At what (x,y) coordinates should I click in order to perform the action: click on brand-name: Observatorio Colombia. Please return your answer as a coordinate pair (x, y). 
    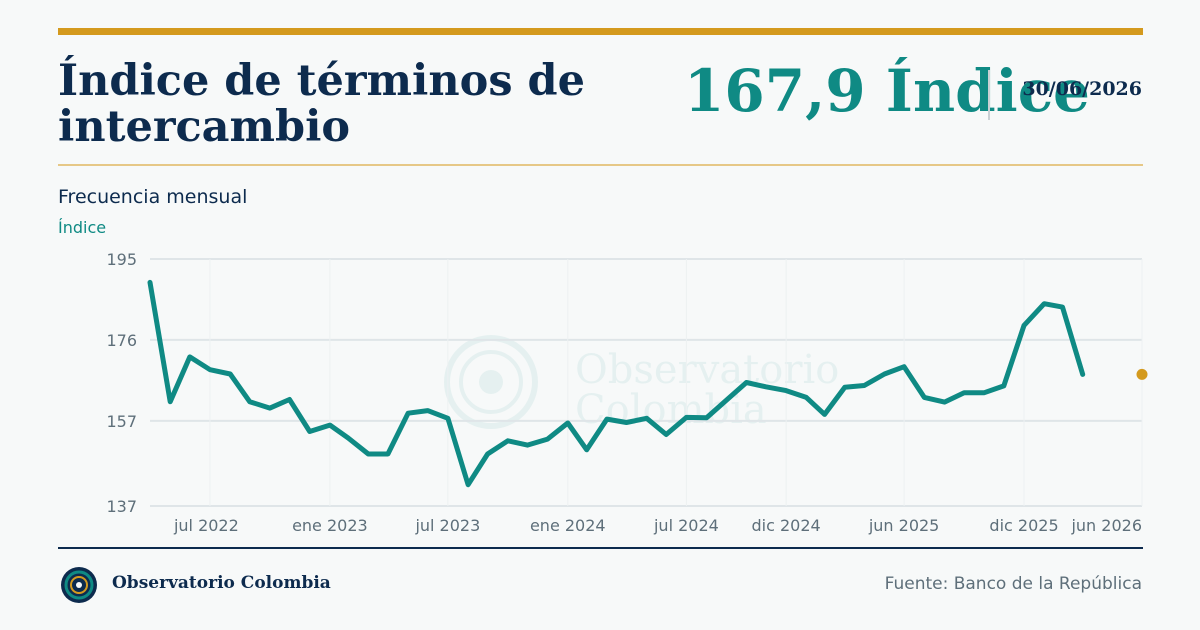
    Looking at the image, I should click on (221, 583).